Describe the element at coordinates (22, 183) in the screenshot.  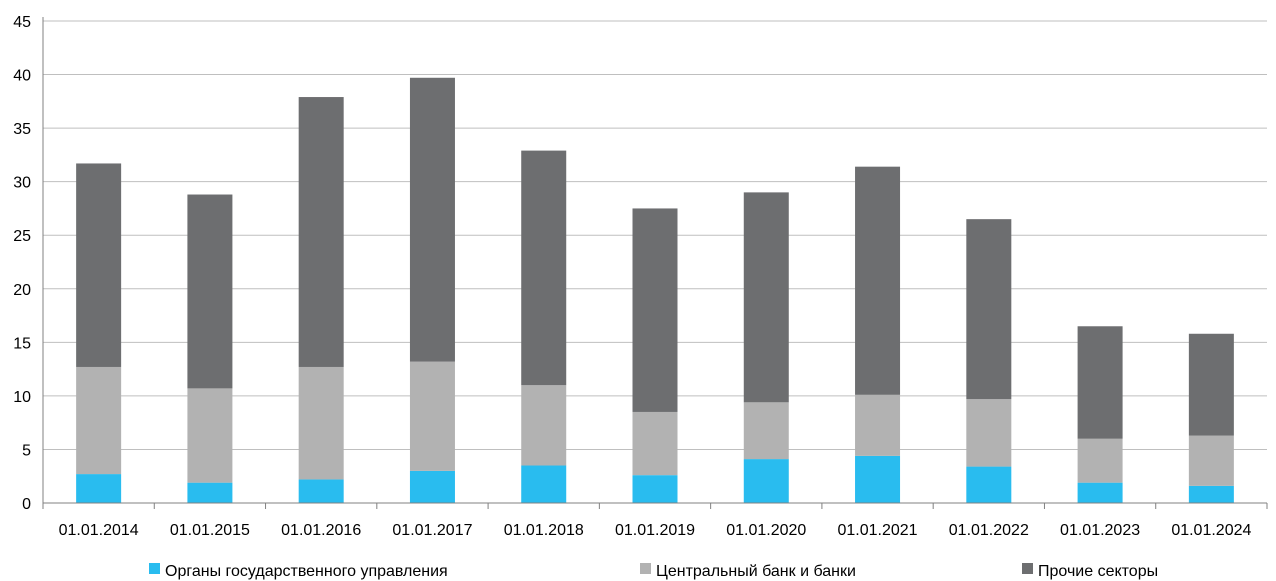
I see `y-tick-label: 30` at that location.